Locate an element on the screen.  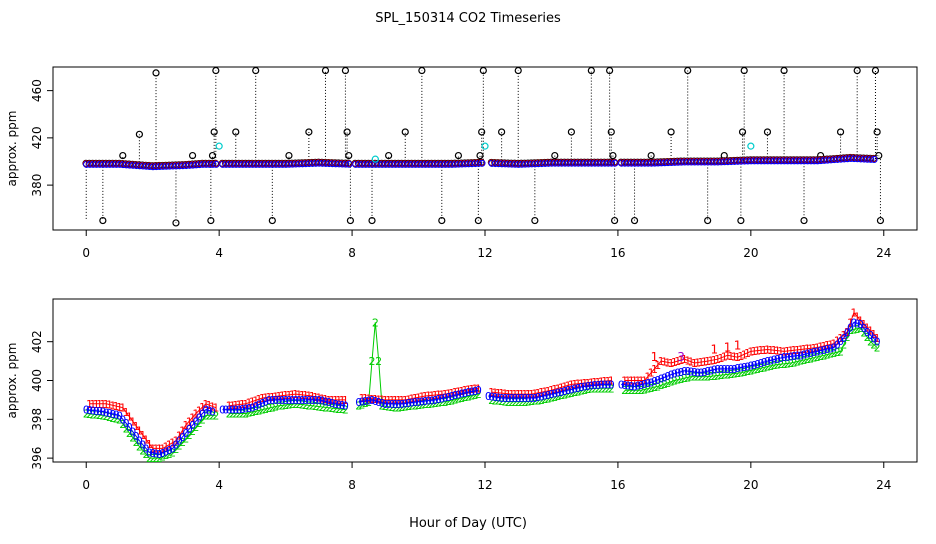
y-axis-label: approx. ppm is located at coordinates (12, 149).